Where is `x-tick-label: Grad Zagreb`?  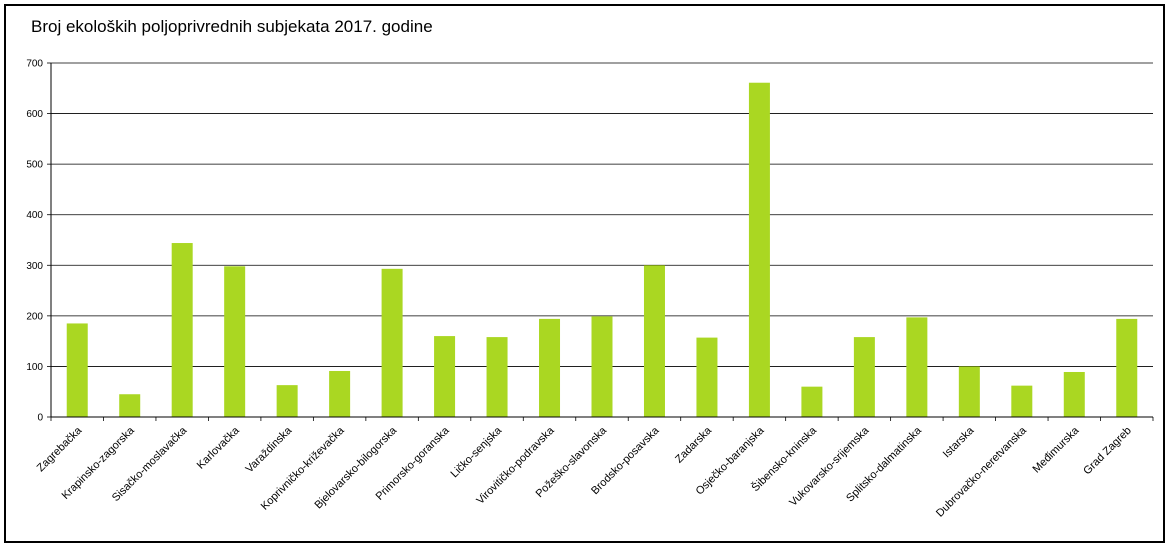 x-tick-label: Grad Zagreb is located at coordinates (1107, 451).